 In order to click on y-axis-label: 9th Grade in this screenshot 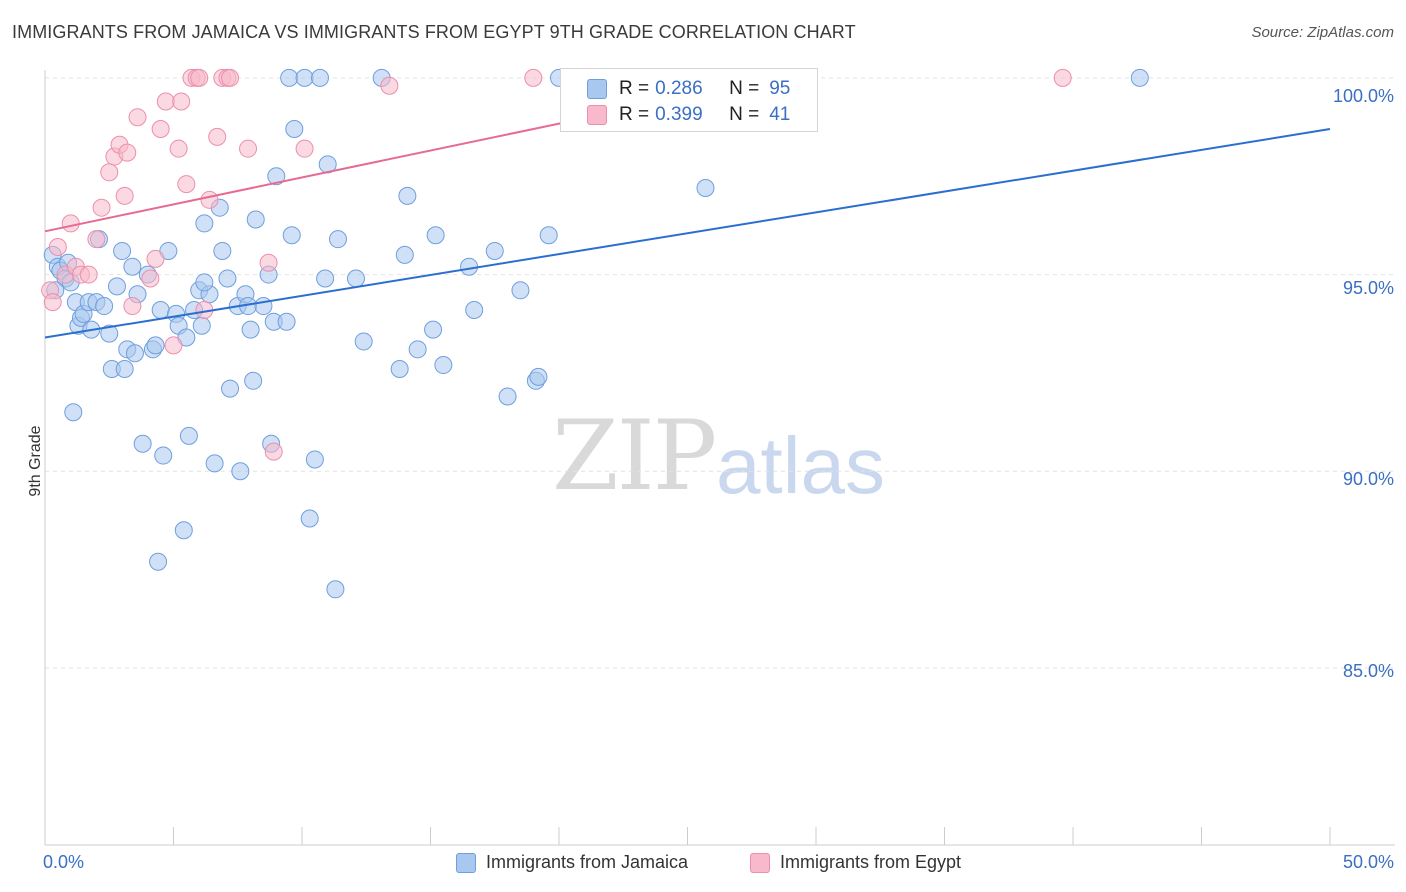, I will do `click(35, 461)`.